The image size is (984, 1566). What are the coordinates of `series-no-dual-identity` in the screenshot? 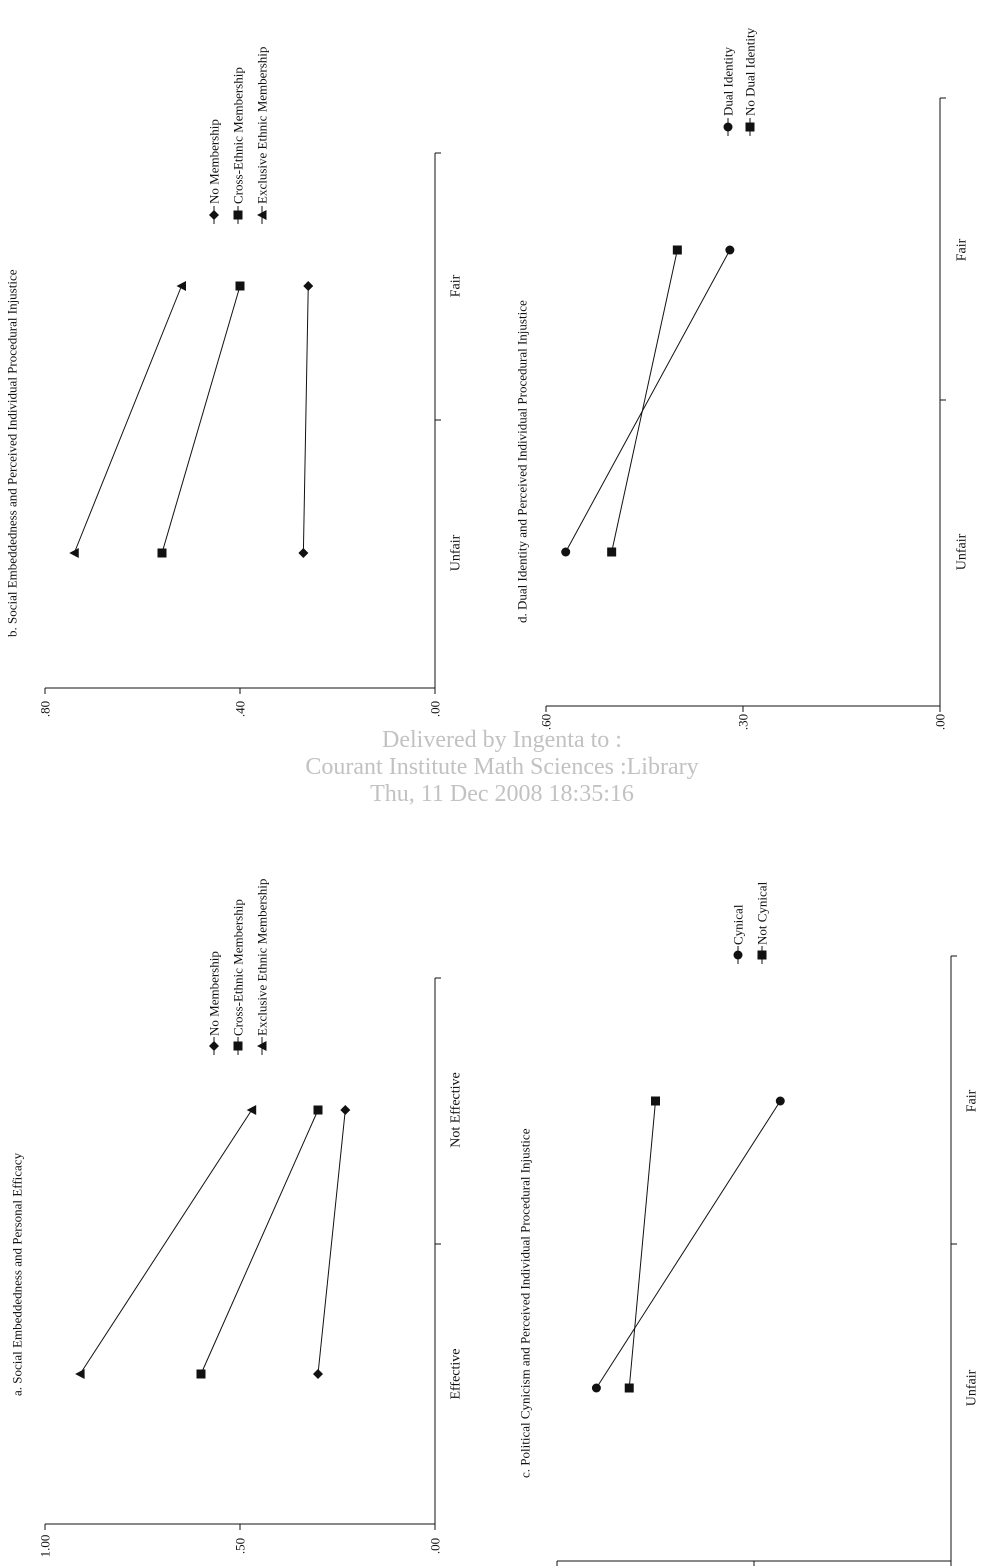 It's located at (644, 401).